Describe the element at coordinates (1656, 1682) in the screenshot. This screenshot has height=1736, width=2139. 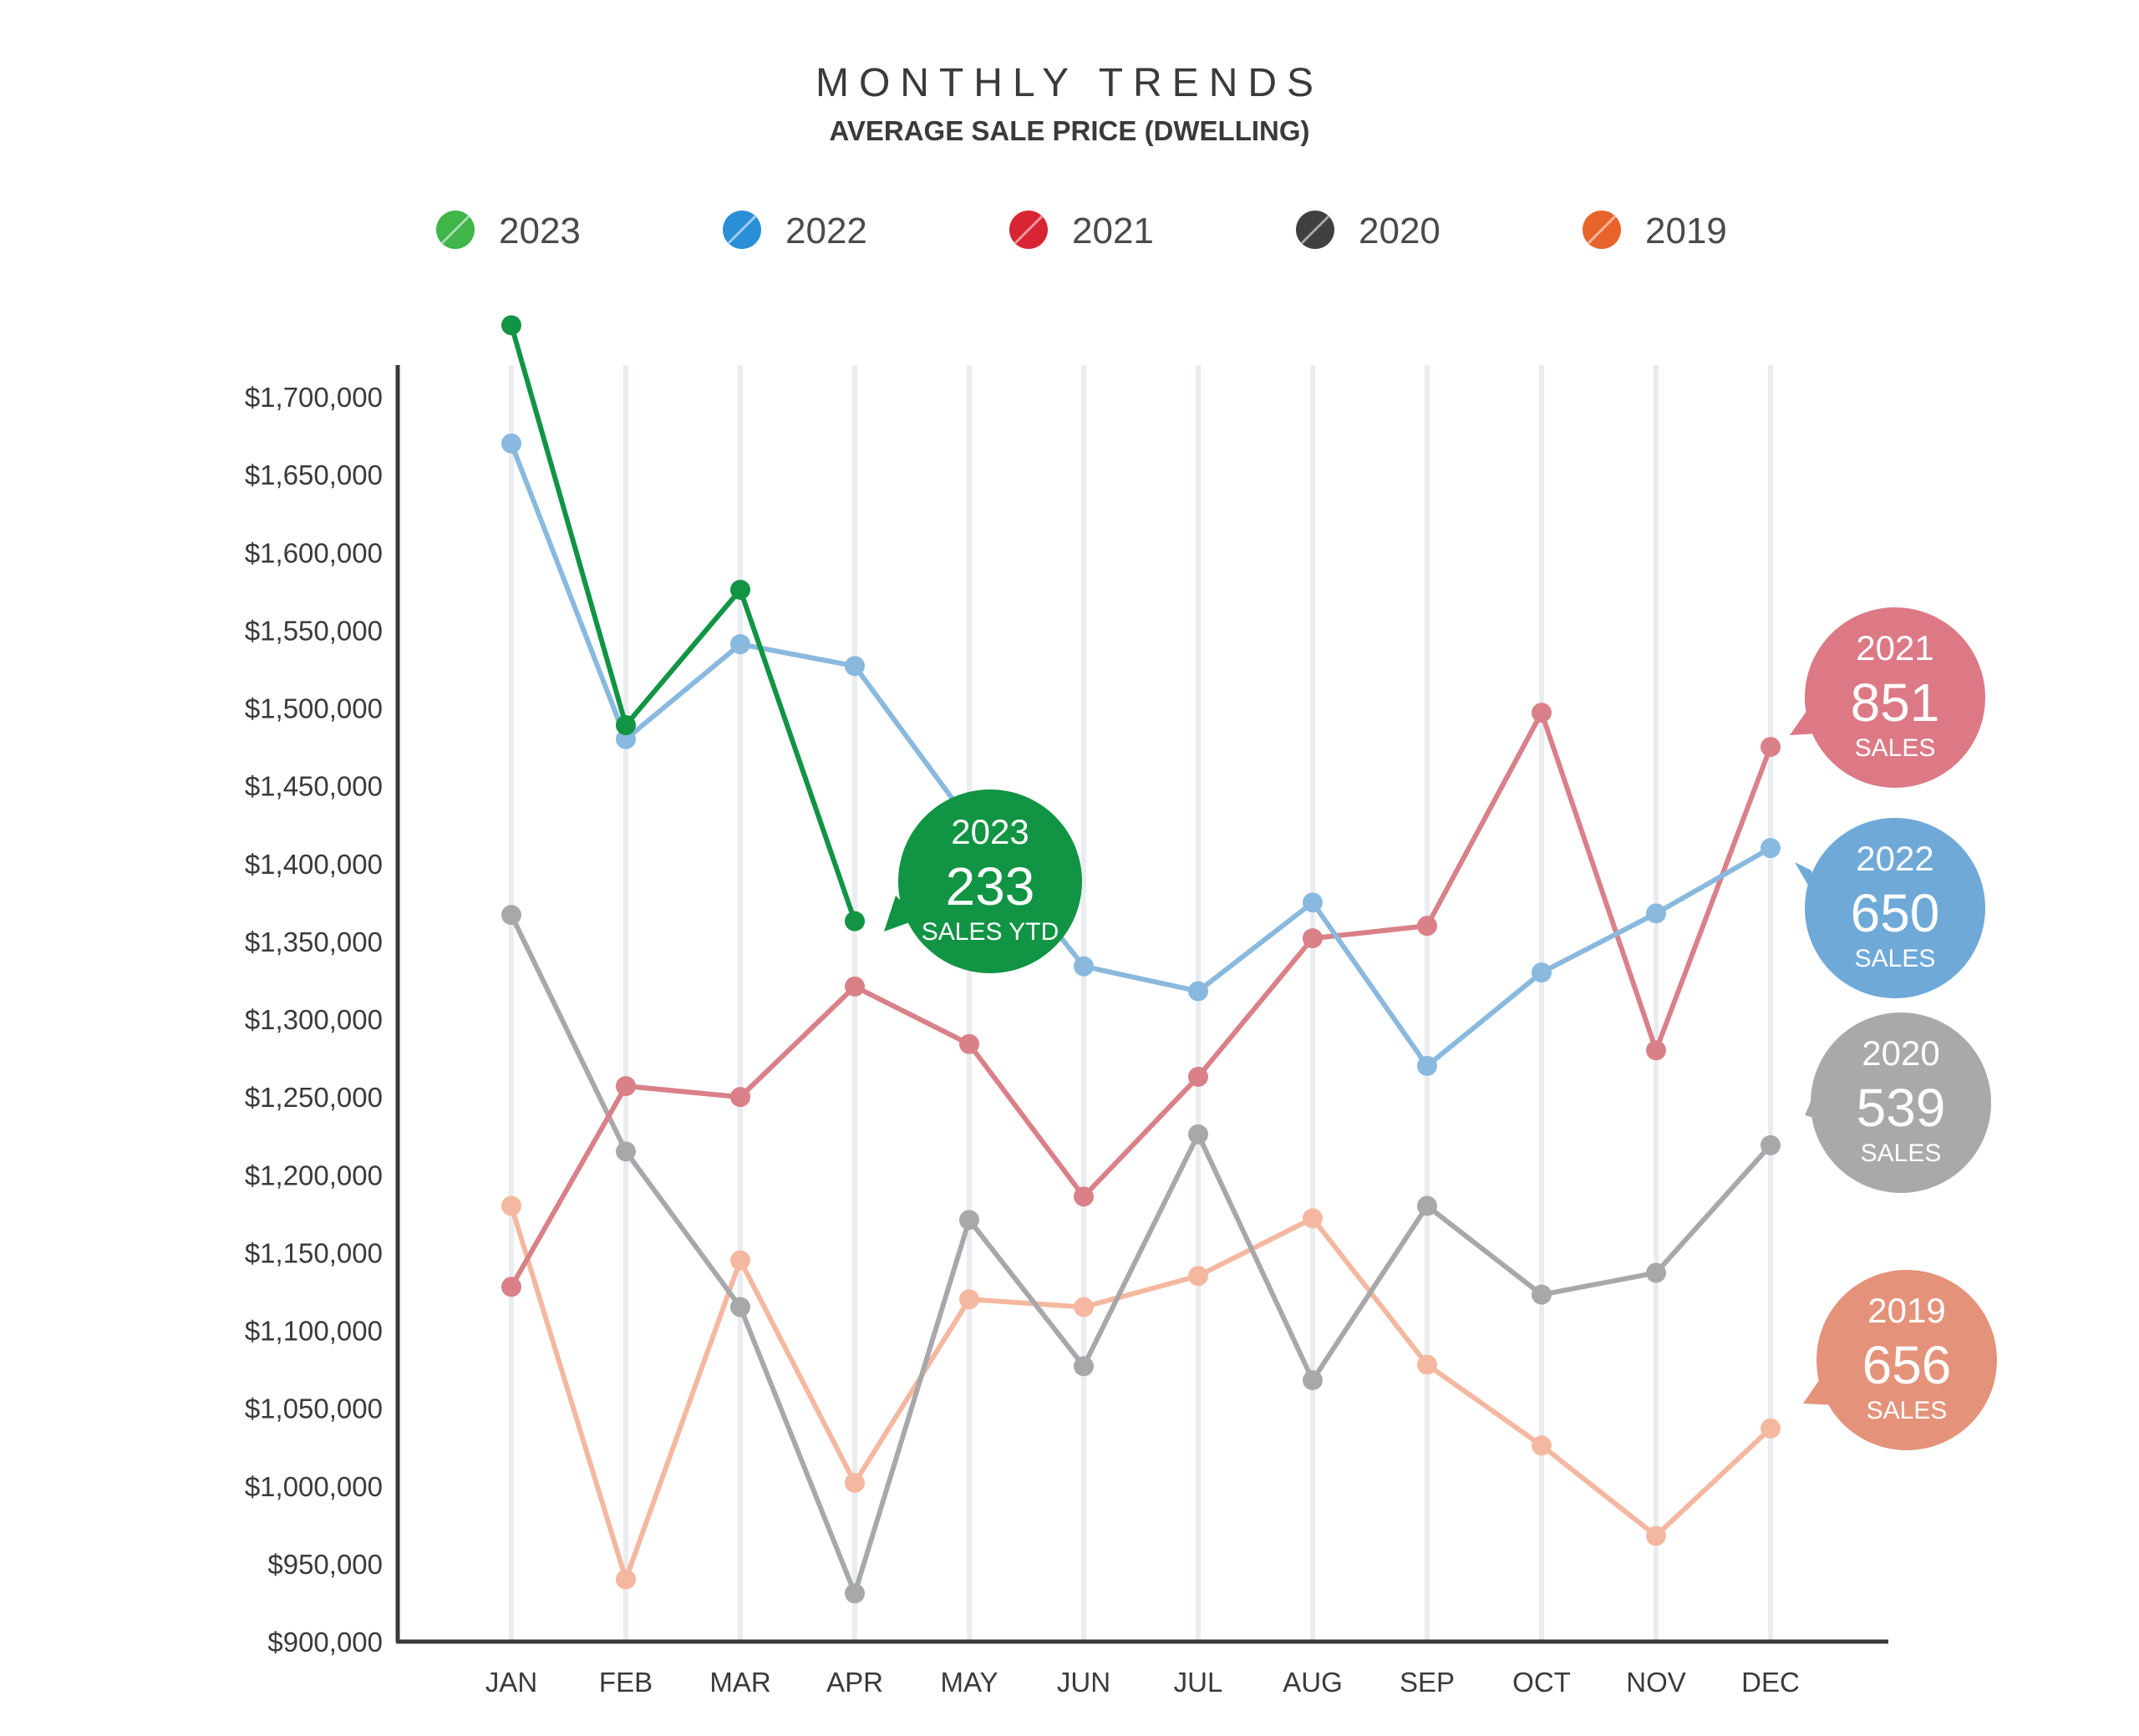
I see `x-tick-label: NOV` at that location.